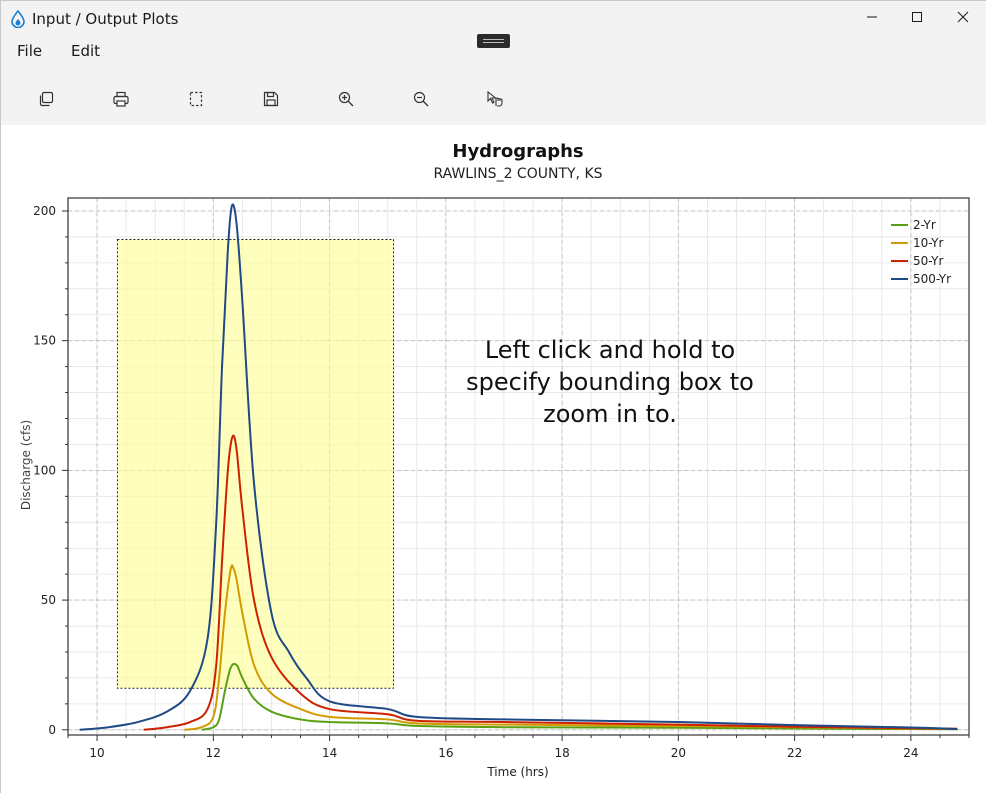 This screenshot has width=986, height=798. I want to click on minimize-icon, so click(872, 17).